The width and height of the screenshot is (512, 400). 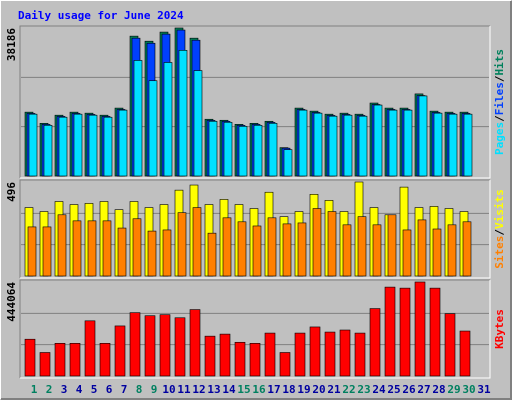 I want to click on x-tick-label: 19, so click(x=303, y=389).